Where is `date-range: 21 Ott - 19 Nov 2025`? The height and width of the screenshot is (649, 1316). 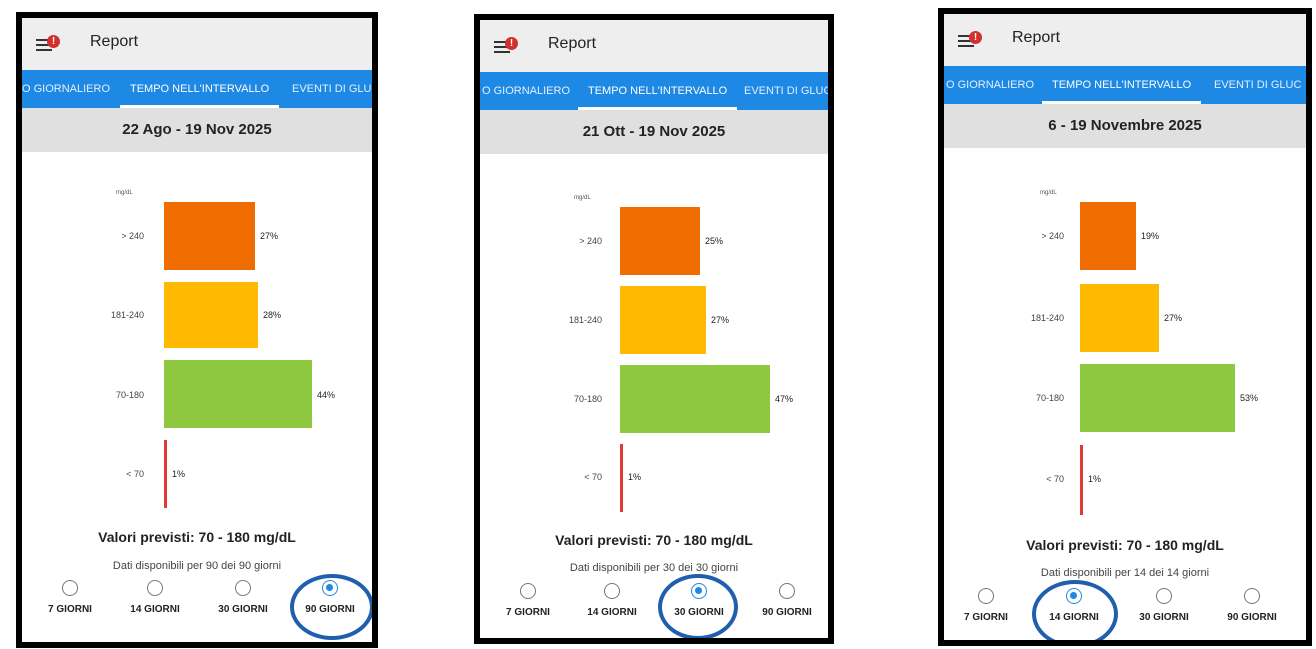 date-range: 21 Ott - 19 Nov 2025 is located at coordinates (654, 132).